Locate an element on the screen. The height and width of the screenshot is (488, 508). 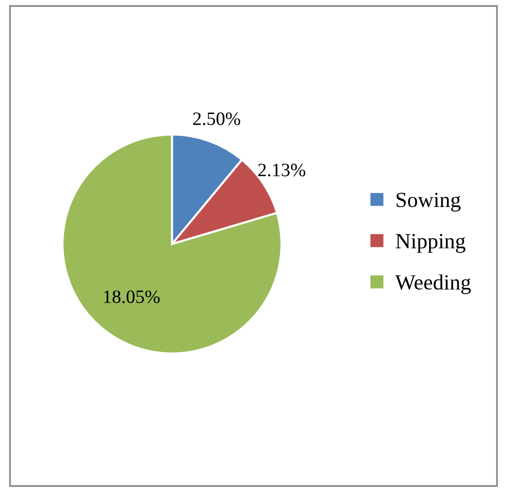
data-label: 18.05% is located at coordinates (132, 297).